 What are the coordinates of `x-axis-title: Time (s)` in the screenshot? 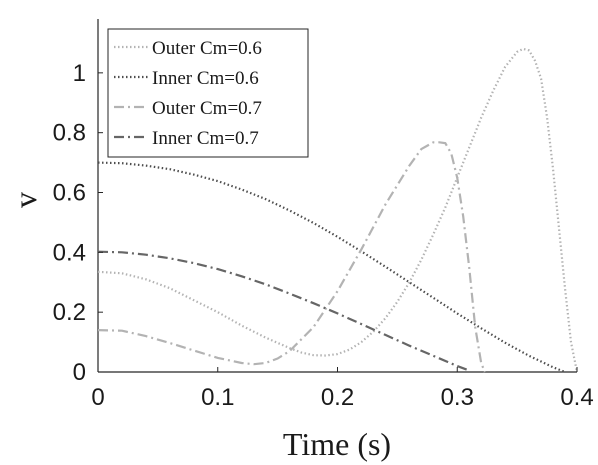 It's located at (337, 444).